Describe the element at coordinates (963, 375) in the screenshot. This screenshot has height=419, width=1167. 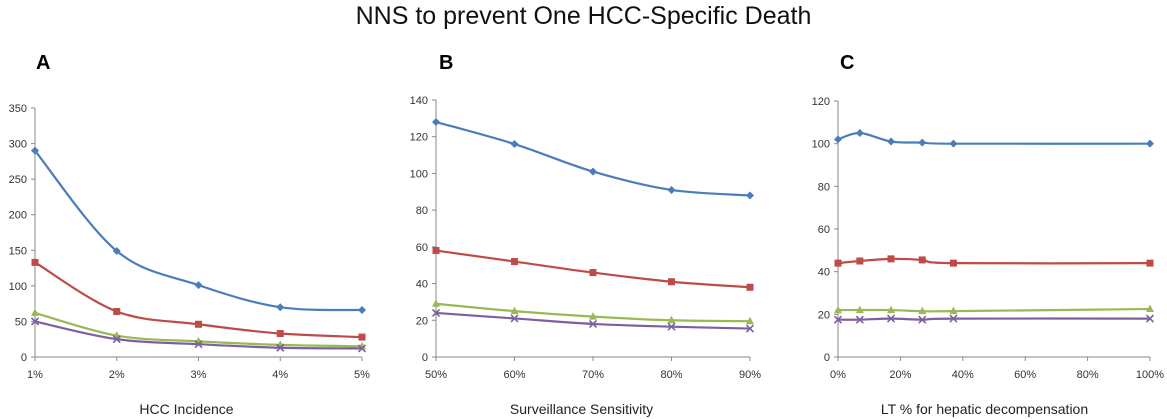
I see `x-tick-label-c: 40%` at that location.